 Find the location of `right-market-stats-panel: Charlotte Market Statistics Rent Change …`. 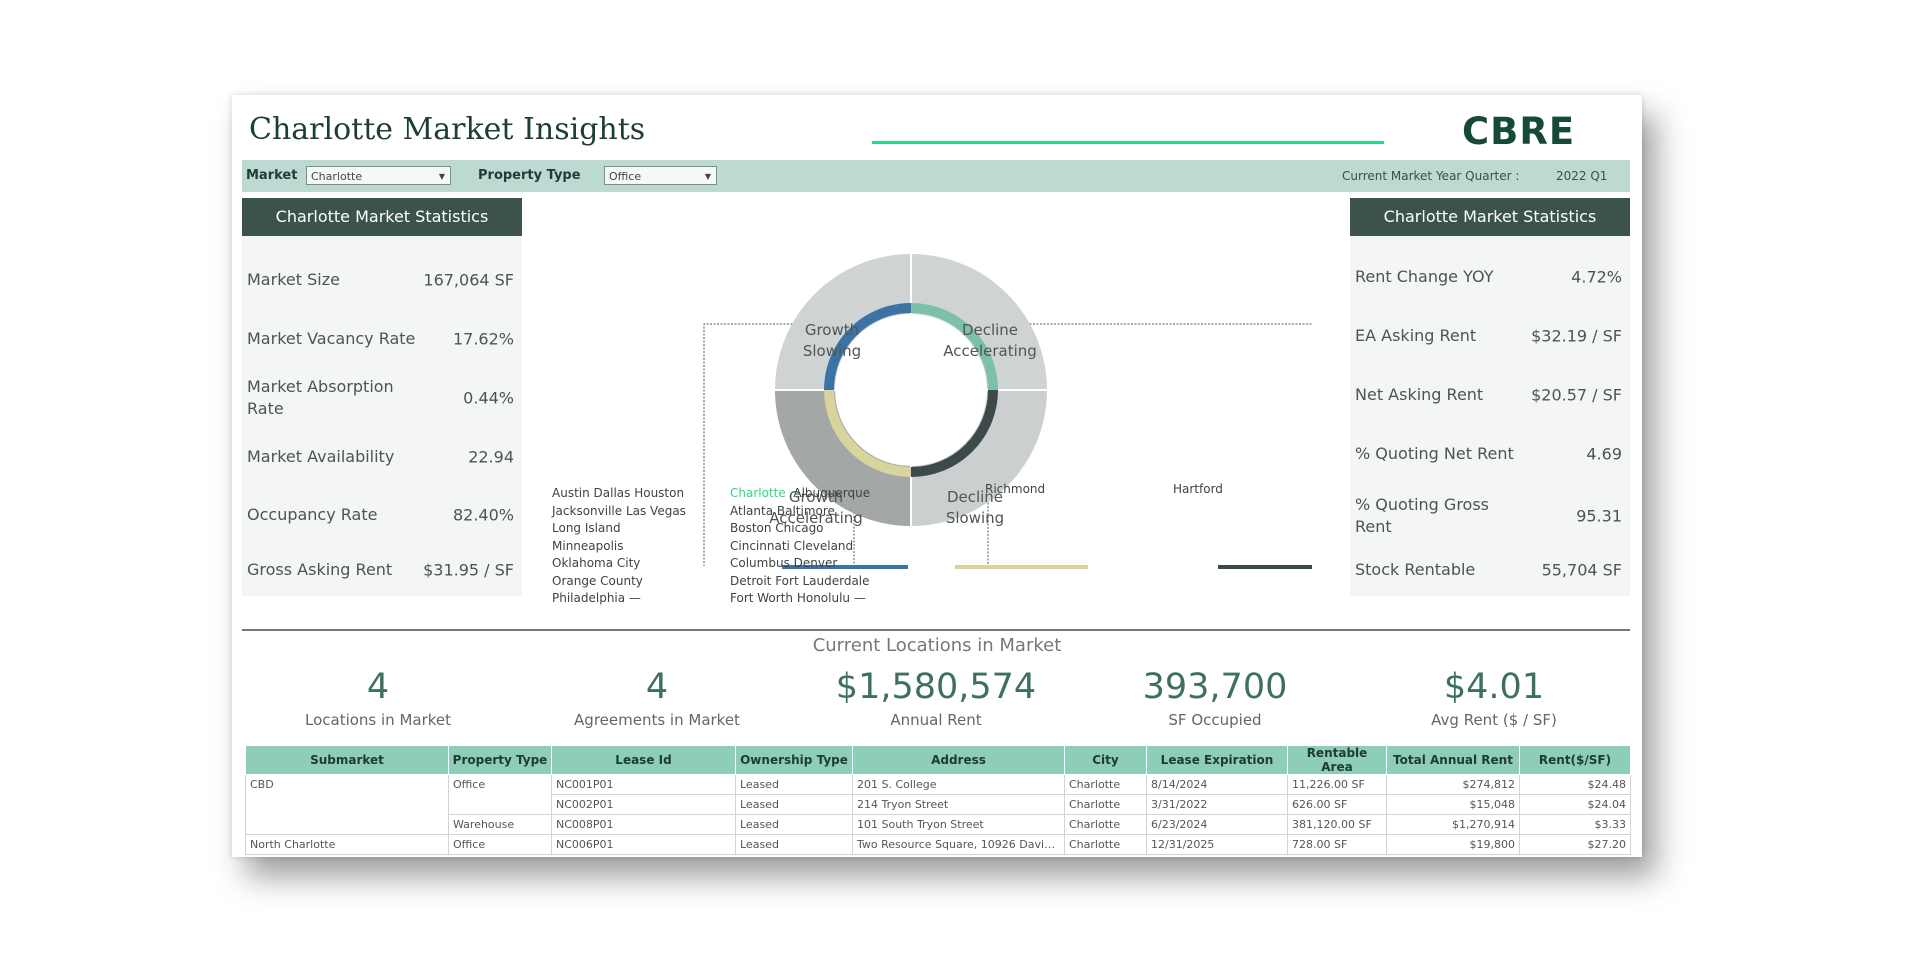

right-market-stats-panel: Charlotte Market Statistics Rent Change … is located at coordinates (1490, 397).